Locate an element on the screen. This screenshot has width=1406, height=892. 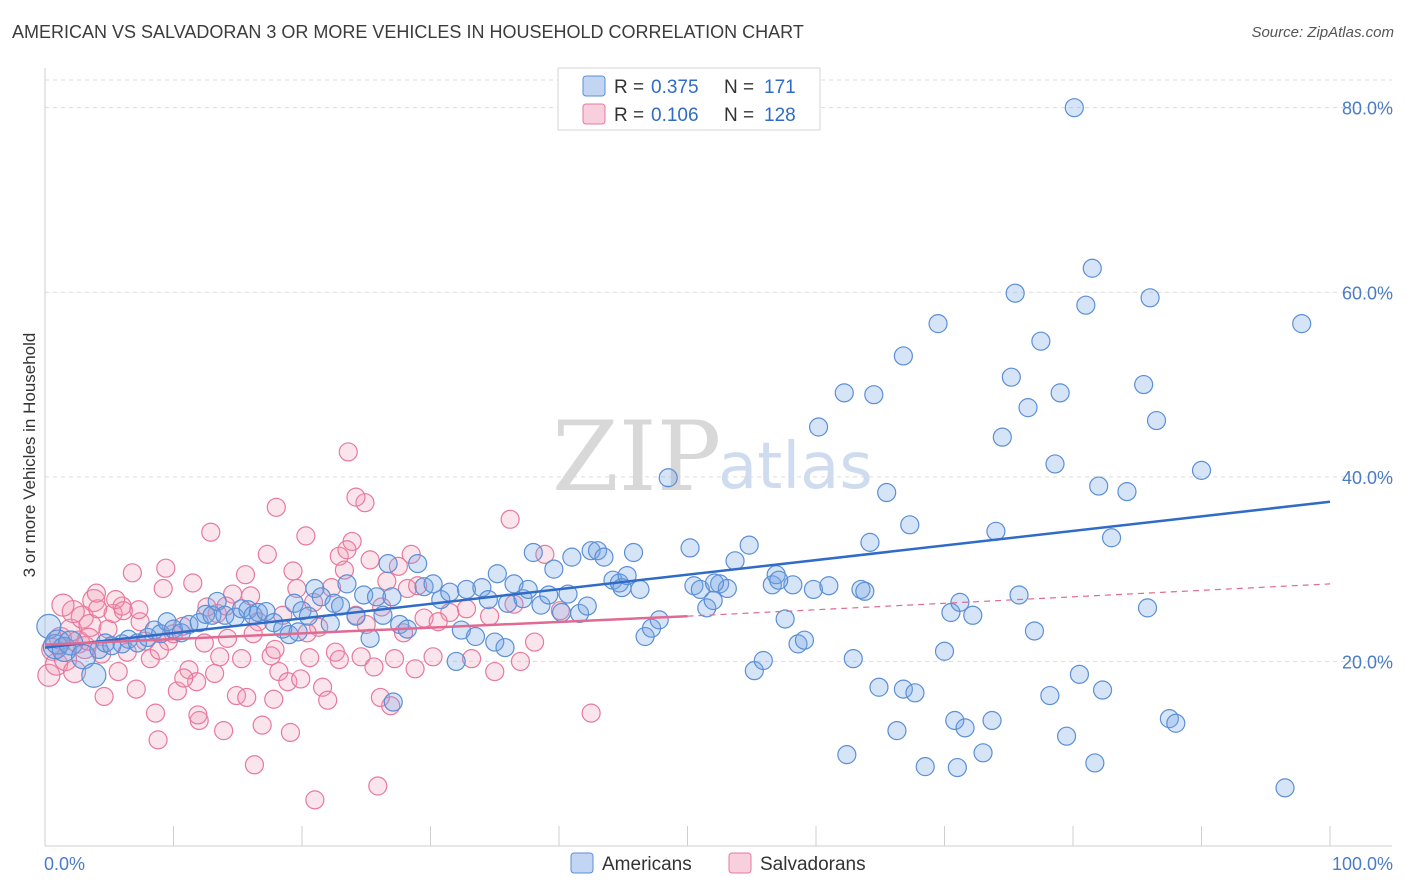
legend-n-value-2: 128 is located at coordinates (780, 115).